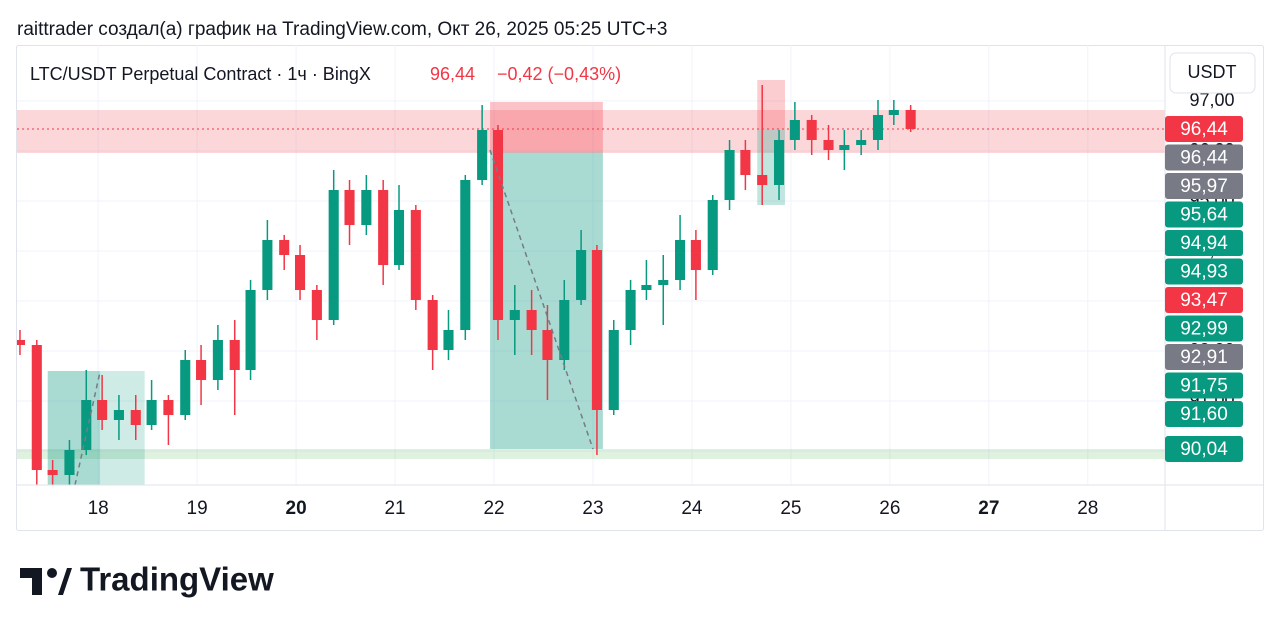  I want to click on y-tick-label: 97,00, so click(1211, 100).